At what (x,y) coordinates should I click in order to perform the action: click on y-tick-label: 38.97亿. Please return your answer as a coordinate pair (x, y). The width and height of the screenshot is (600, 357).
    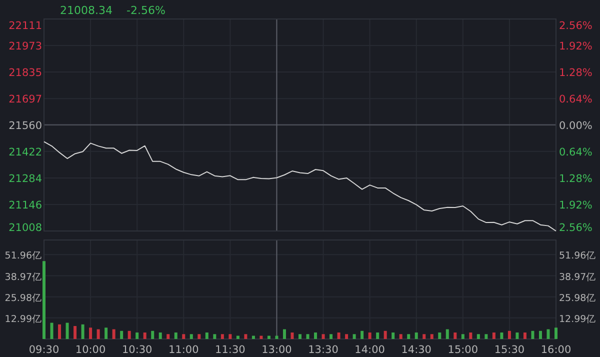
    Looking at the image, I should click on (23, 277).